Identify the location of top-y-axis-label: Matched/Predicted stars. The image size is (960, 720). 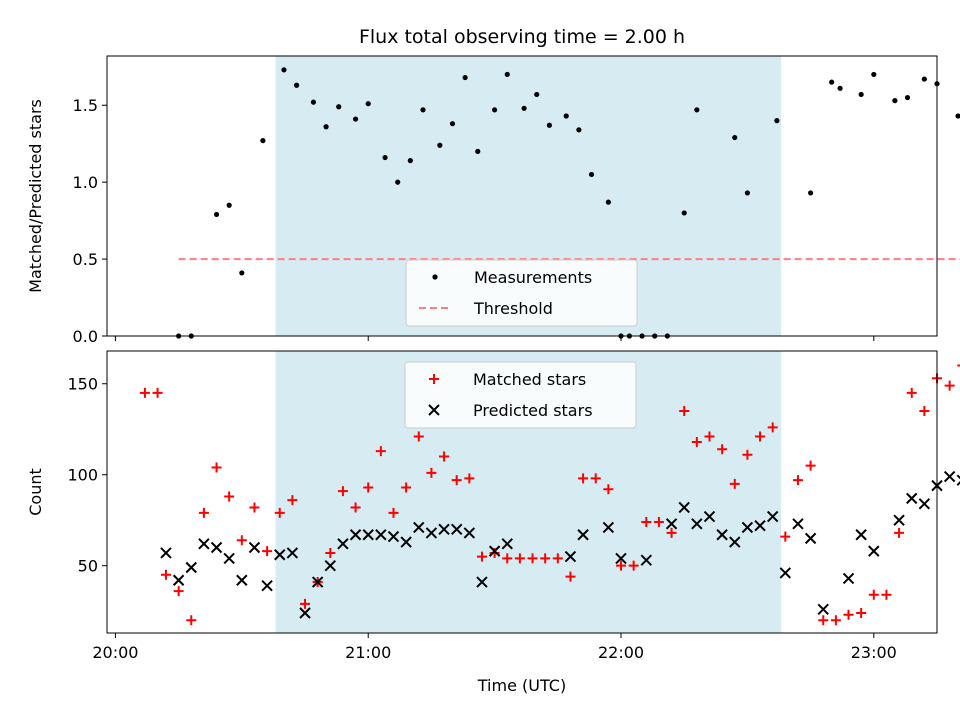
(35, 196).